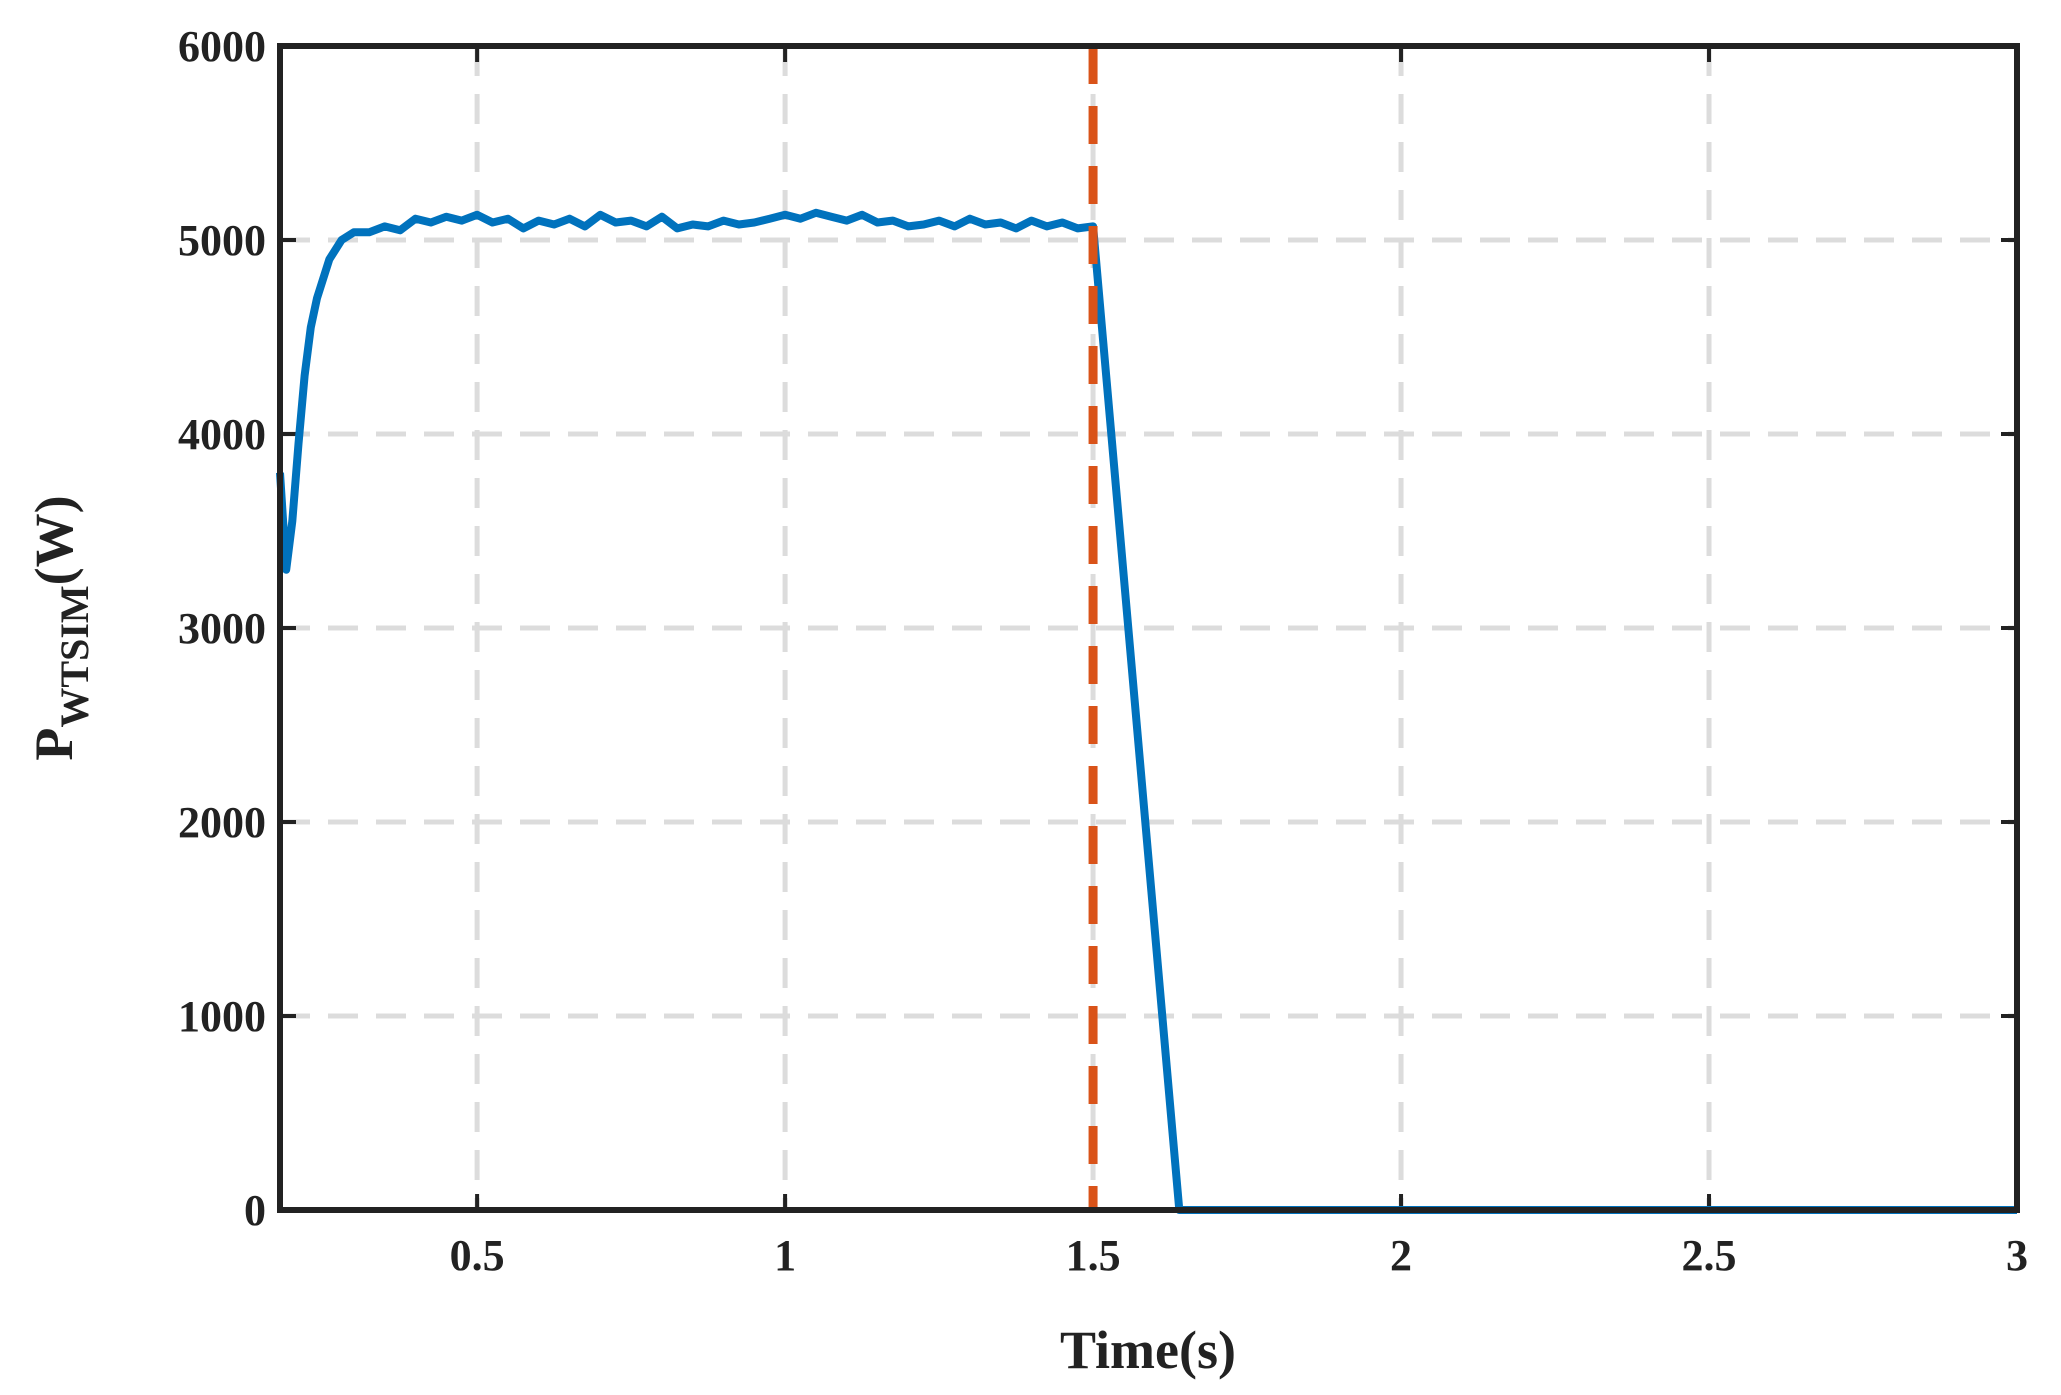 The height and width of the screenshot is (1395, 2061). What do you see at coordinates (222, 434) in the screenshot?
I see `y-tick-label: 4000` at bounding box center [222, 434].